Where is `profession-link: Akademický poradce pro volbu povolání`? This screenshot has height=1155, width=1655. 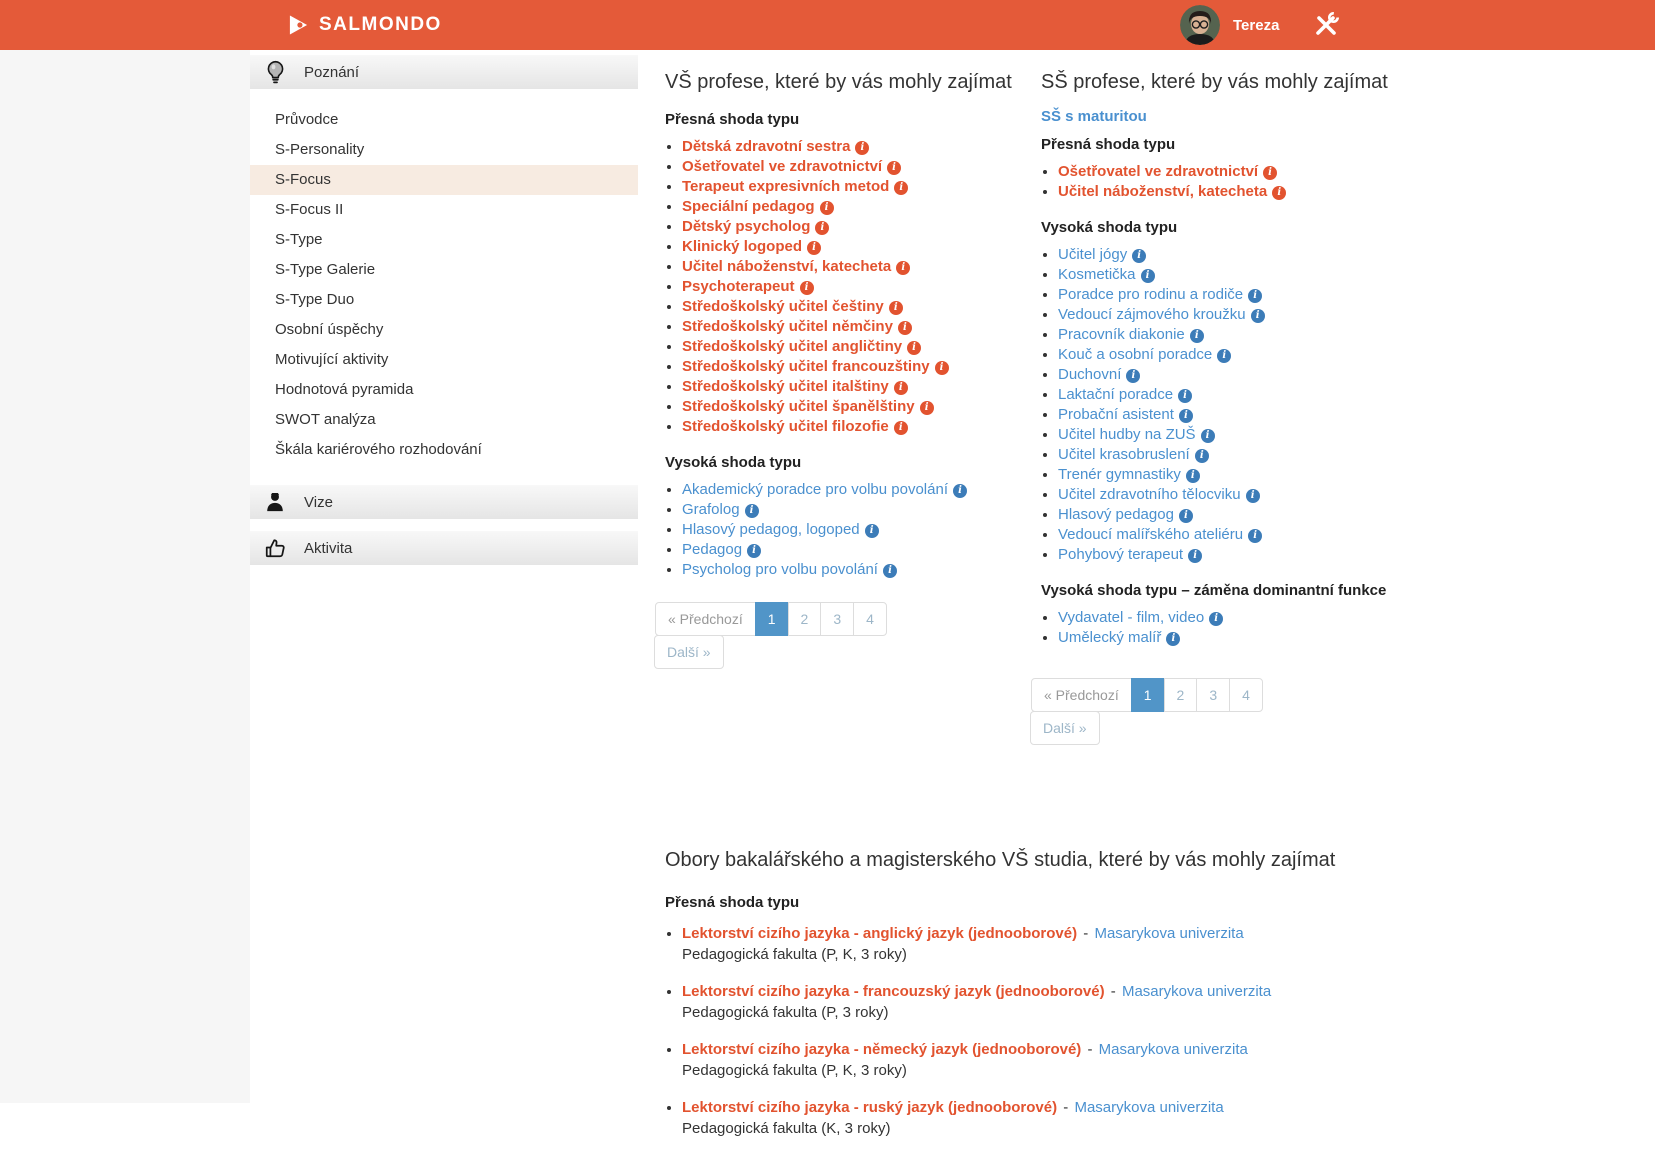 profession-link: Akademický poradce pro volbu povolání is located at coordinates (815, 489).